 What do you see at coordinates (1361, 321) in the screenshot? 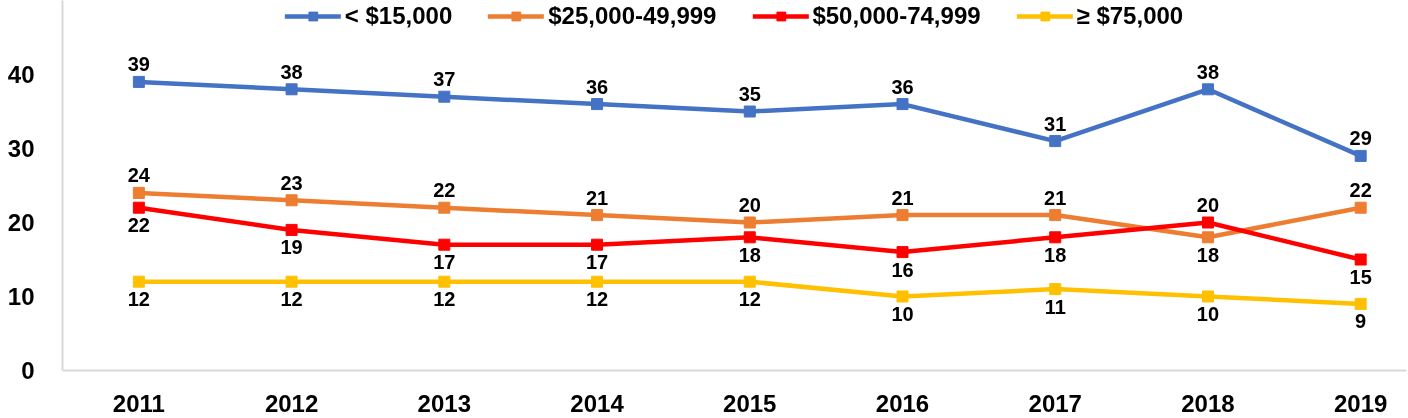
I see `data-label: 9` at bounding box center [1361, 321].